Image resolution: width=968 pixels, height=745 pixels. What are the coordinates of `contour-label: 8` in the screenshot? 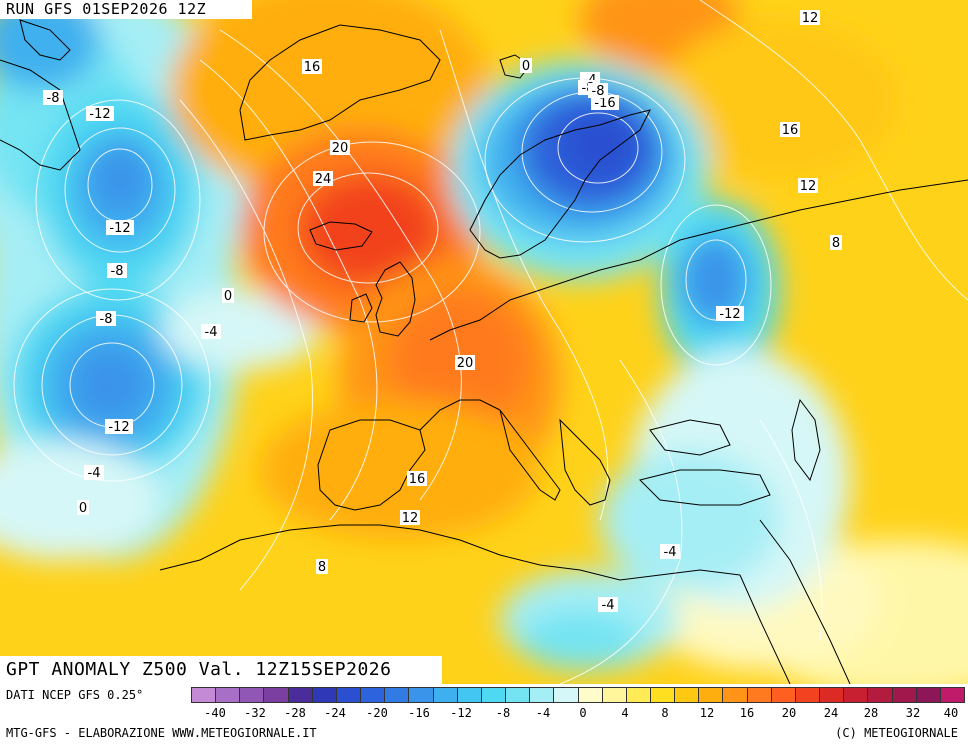 It's located at (836, 243).